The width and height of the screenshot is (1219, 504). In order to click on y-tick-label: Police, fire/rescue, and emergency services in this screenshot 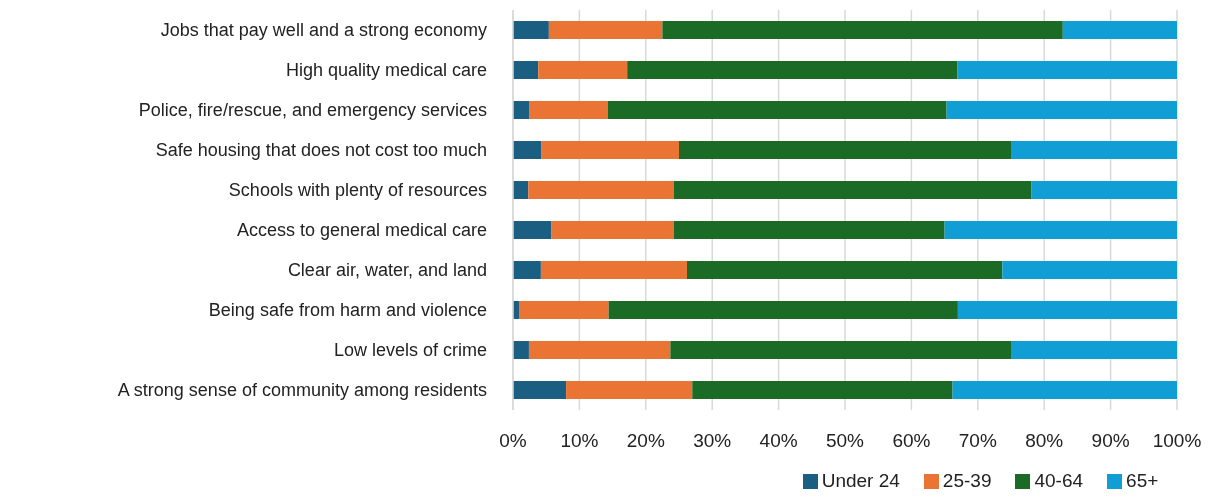, I will do `click(312, 110)`.